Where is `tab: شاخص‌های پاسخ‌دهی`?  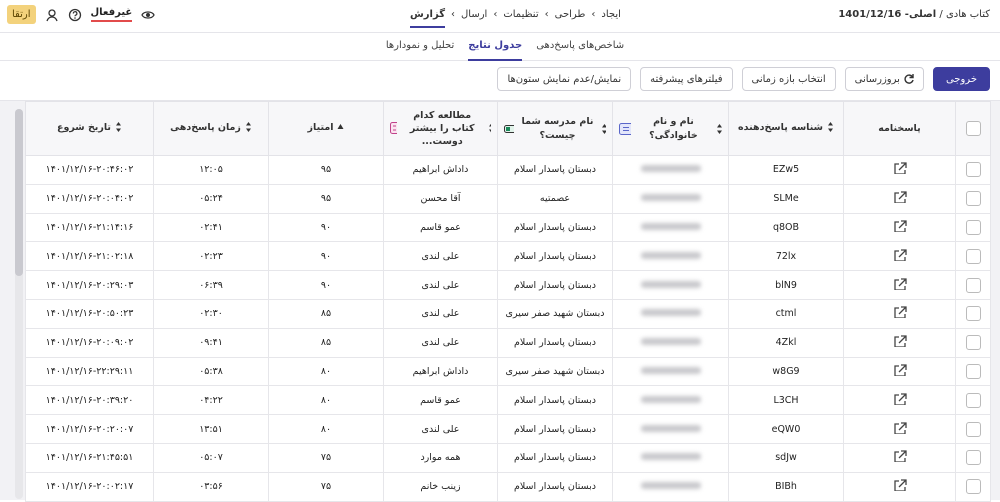
tab: شاخص‌های پاسخ‌دهی is located at coordinates (580, 45).